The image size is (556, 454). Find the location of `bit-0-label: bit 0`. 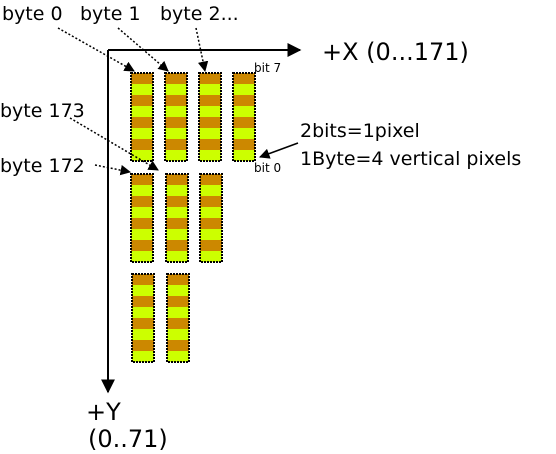

bit-0-label: bit 0 is located at coordinates (267, 168).